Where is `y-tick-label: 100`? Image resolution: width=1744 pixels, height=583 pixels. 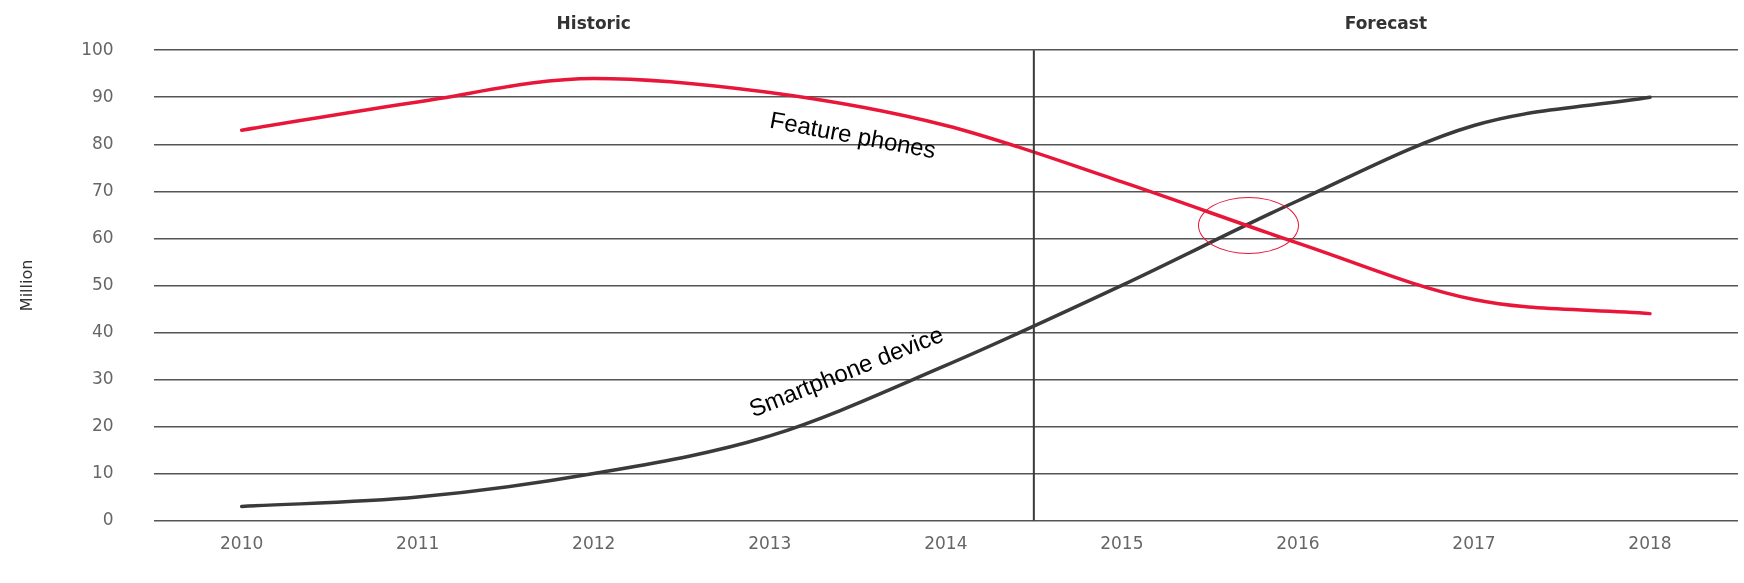 y-tick-label: 100 is located at coordinates (97, 48).